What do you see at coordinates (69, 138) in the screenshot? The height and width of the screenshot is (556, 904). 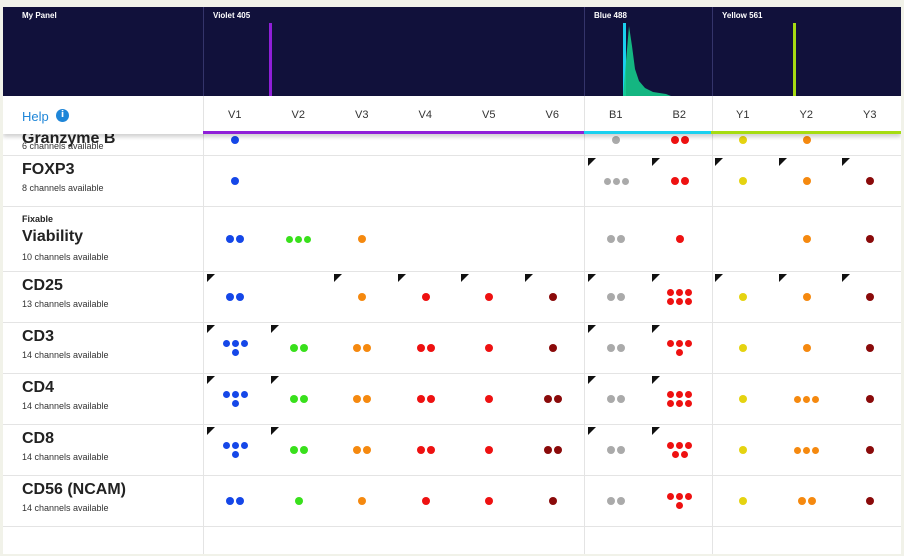 I see `marker-name: Granzyme B` at bounding box center [69, 138].